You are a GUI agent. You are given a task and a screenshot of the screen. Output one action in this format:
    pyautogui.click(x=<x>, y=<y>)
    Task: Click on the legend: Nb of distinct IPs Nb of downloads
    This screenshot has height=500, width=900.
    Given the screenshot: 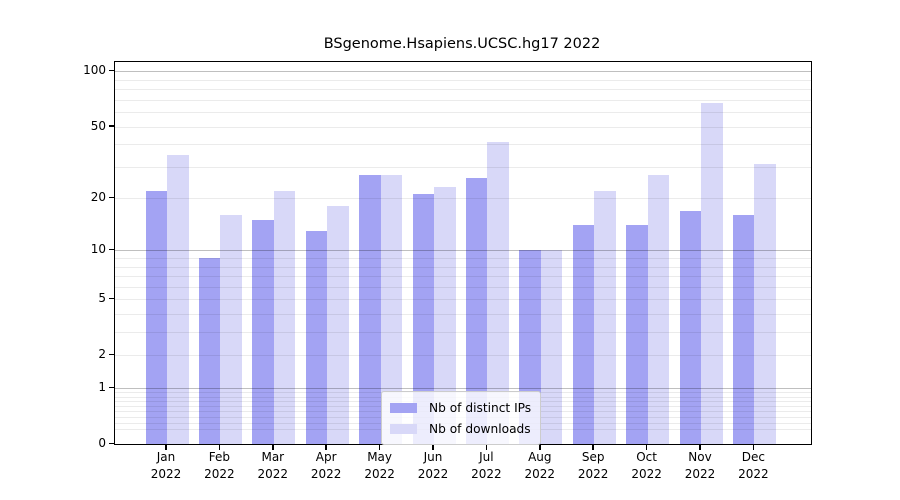 What is the action you would take?
    pyautogui.click(x=461, y=418)
    